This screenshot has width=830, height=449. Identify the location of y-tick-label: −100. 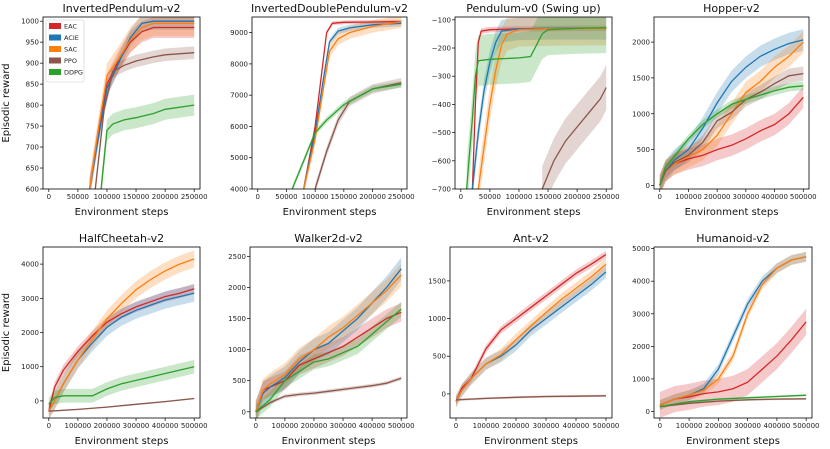
(441, 20).